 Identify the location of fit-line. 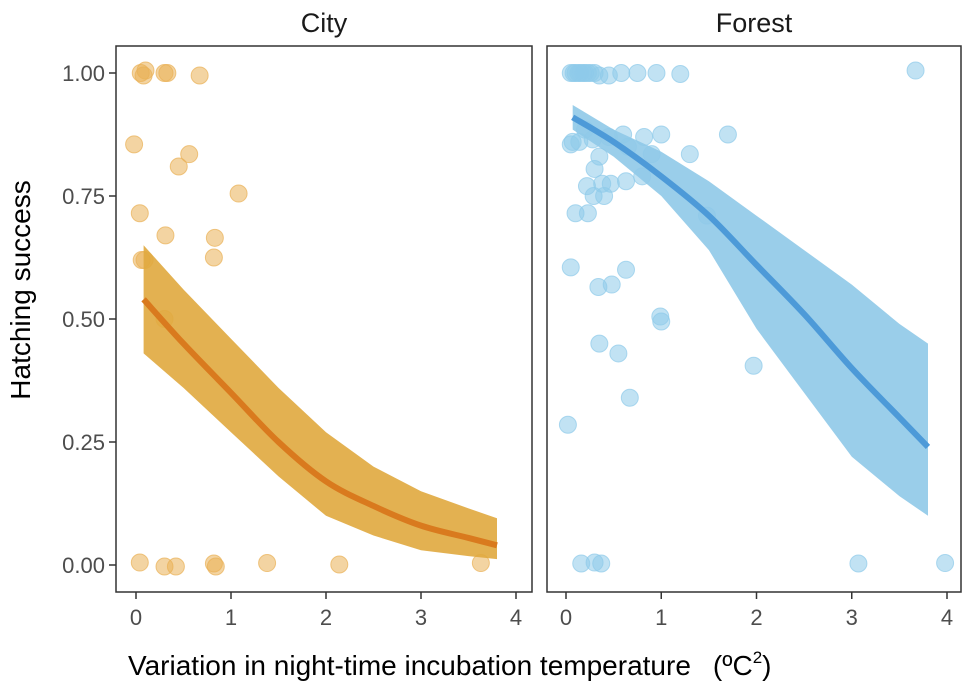
(319, 423).